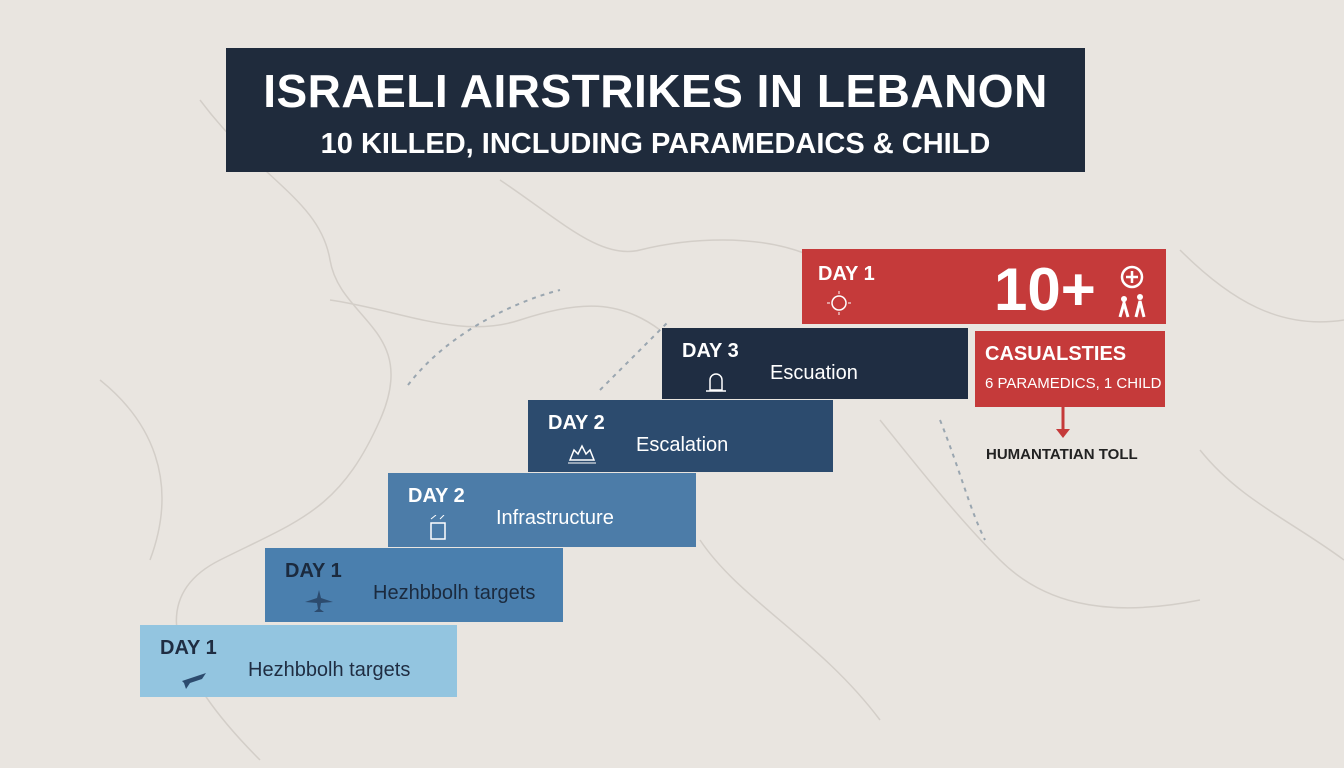  I want to click on timeline-step: DAY 2 Infrastructure, so click(542, 510).